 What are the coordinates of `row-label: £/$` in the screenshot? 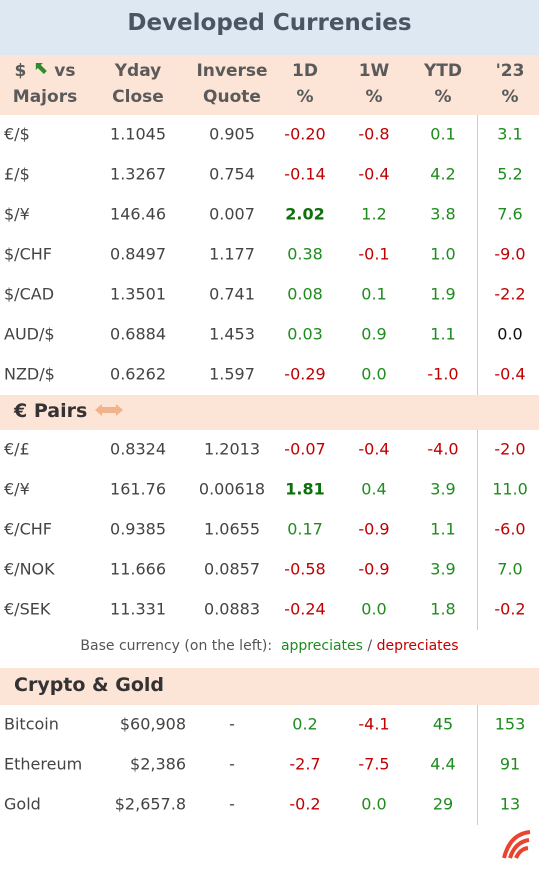 It's located at (17, 174).